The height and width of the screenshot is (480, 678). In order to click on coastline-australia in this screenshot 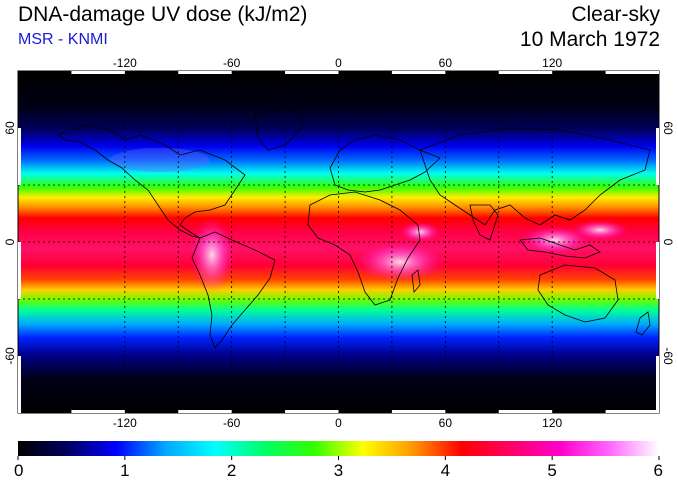, I will do `click(578, 293)`.